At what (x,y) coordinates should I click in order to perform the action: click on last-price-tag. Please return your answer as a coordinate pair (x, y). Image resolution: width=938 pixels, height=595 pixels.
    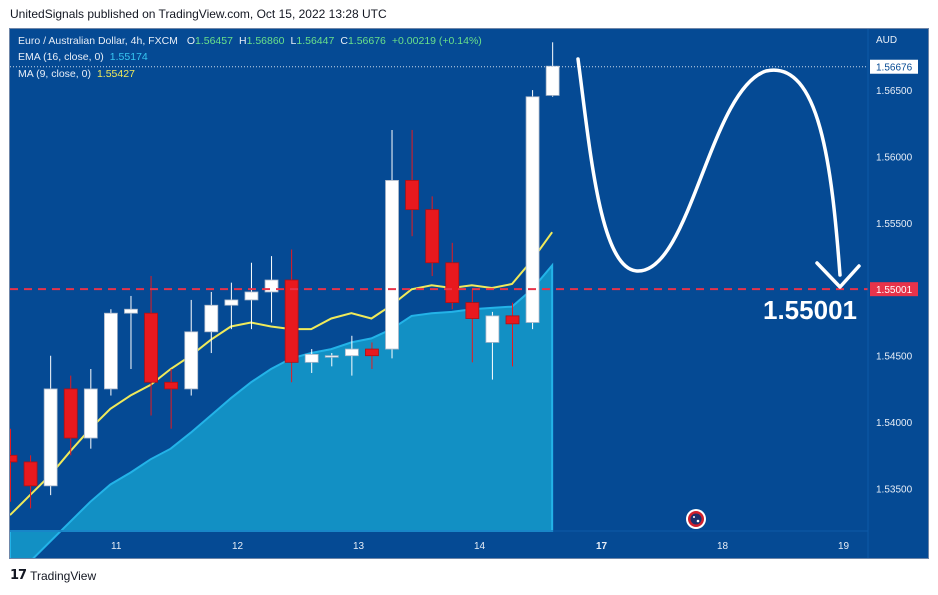
    Looking at the image, I should click on (894, 66).